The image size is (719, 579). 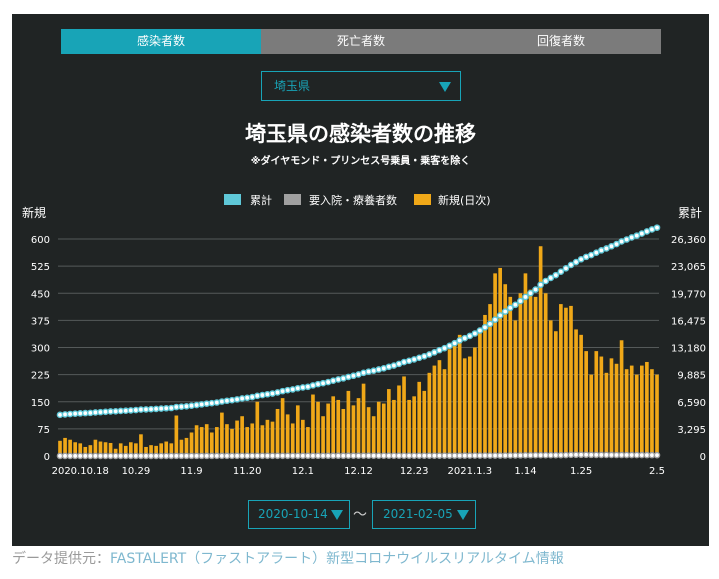 I want to click on prefecture-select: 埼玉県, so click(x=361, y=86).